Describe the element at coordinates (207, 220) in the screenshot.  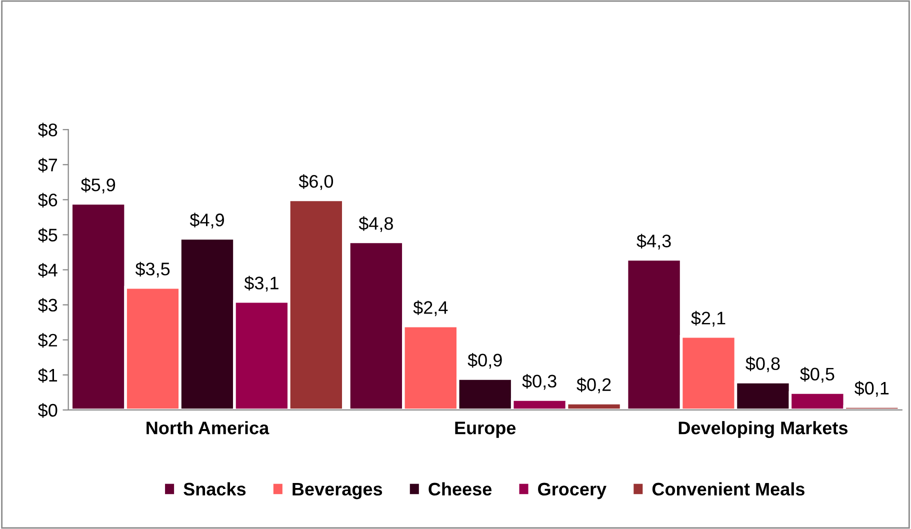
I see `data-label: $4,9` at that location.